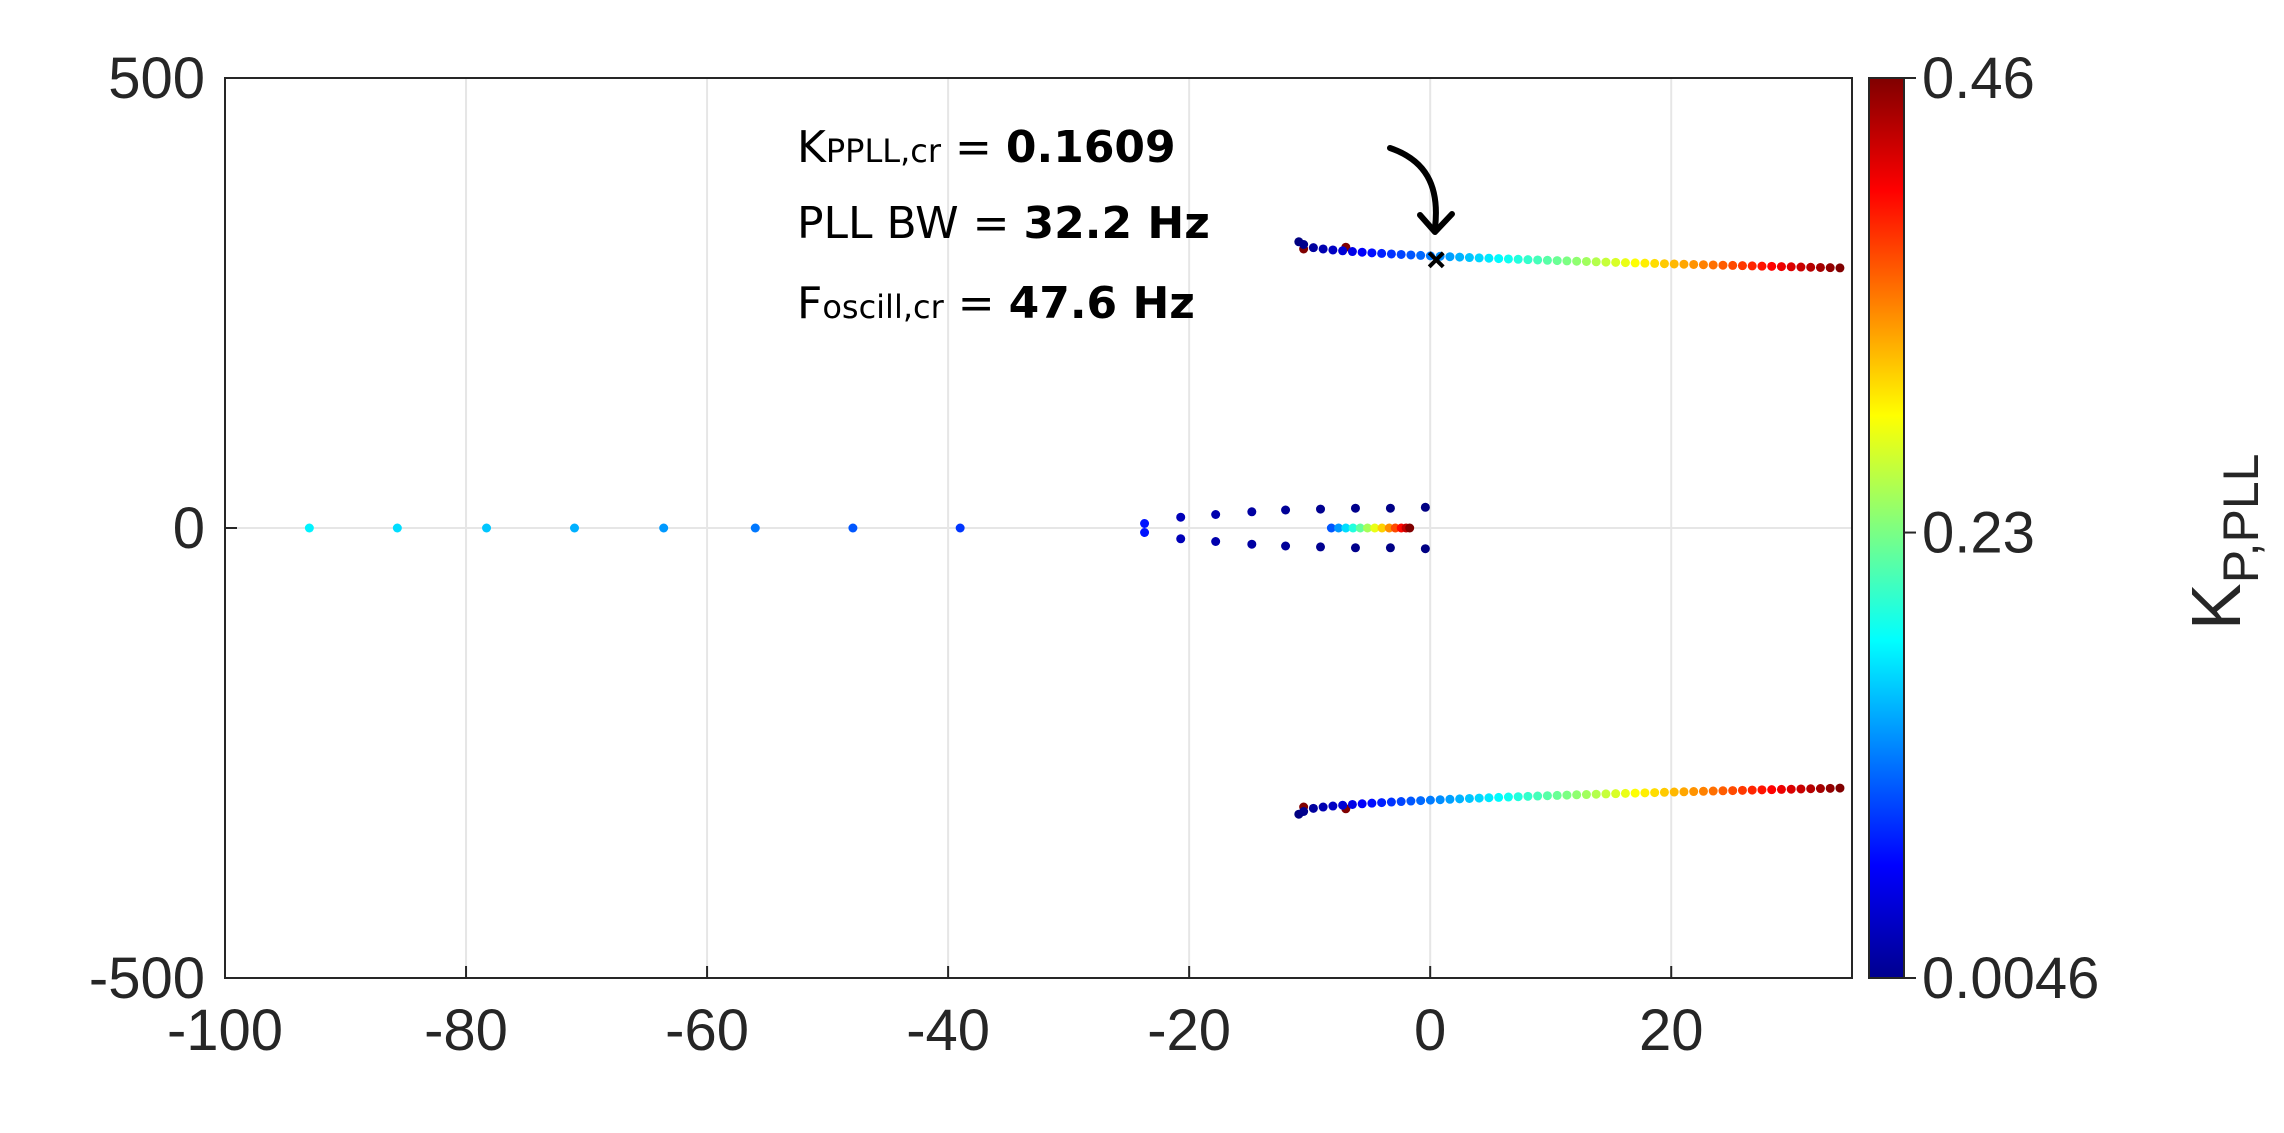 This screenshot has height=1133, width=2284. What do you see at coordinates (935, 1014) in the screenshot?
I see `x-axis-ticks: -100 -80 -60 -40 -20 0 20` at bounding box center [935, 1014].